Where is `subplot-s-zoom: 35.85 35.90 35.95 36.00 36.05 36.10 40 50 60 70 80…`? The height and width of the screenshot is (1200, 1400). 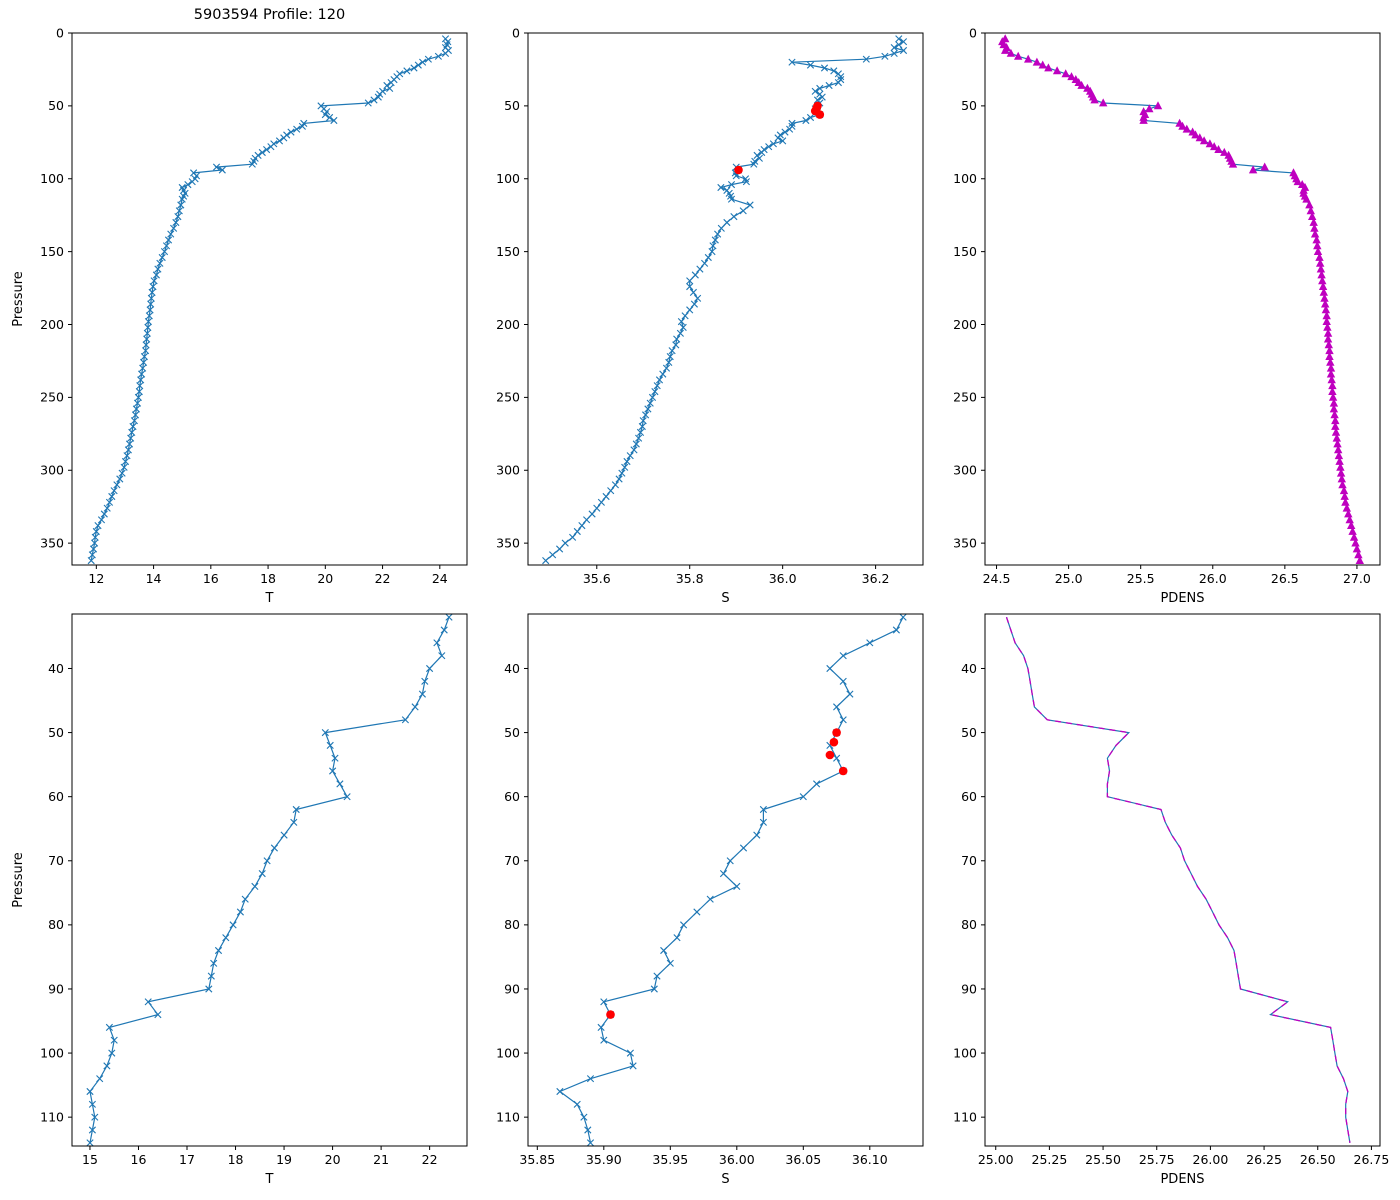
subplot-s-zoom: 35.85 35.90 35.95 36.00 36.05 36.10 40 50 60 70 80… is located at coordinates (710, 900).